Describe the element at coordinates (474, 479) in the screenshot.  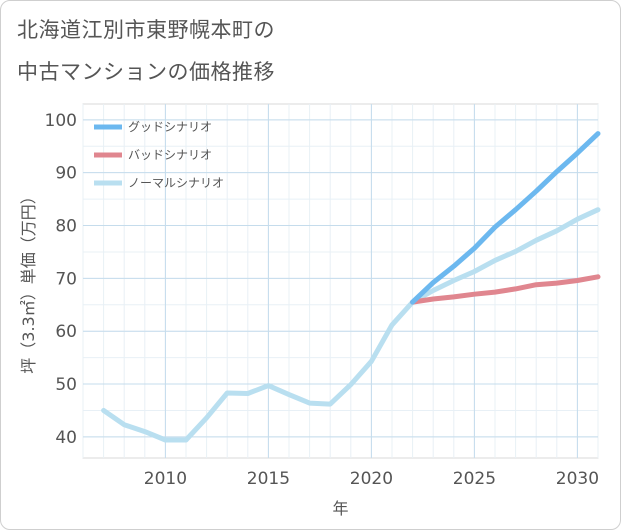
I see `x-tick-label: 2025` at that location.